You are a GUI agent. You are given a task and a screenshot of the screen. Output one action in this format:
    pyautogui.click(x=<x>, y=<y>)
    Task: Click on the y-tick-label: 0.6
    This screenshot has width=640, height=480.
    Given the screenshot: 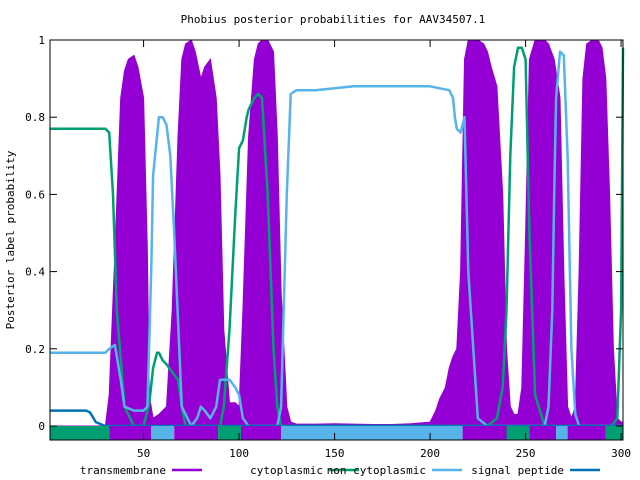 What is the action you would take?
    pyautogui.click(x=35, y=194)
    